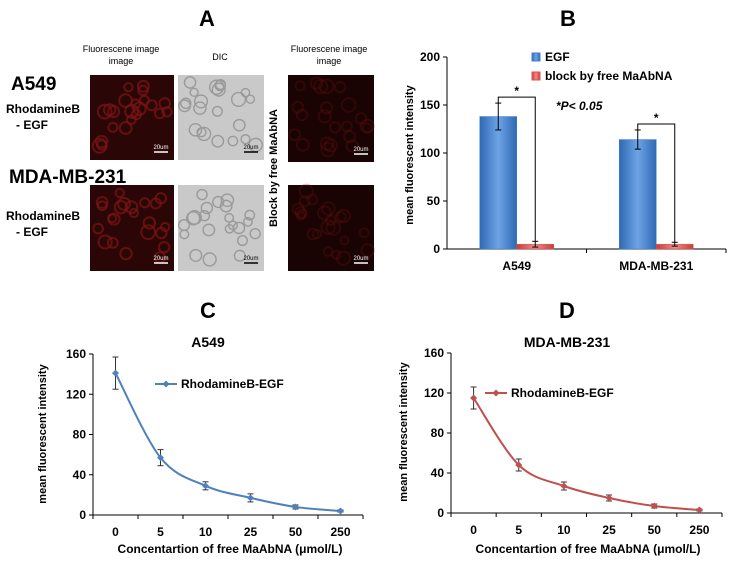  What do you see at coordinates (579, 106) in the screenshot?
I see `panel-b-annotation: *P< 0.05` at bounding box center [579, 106].